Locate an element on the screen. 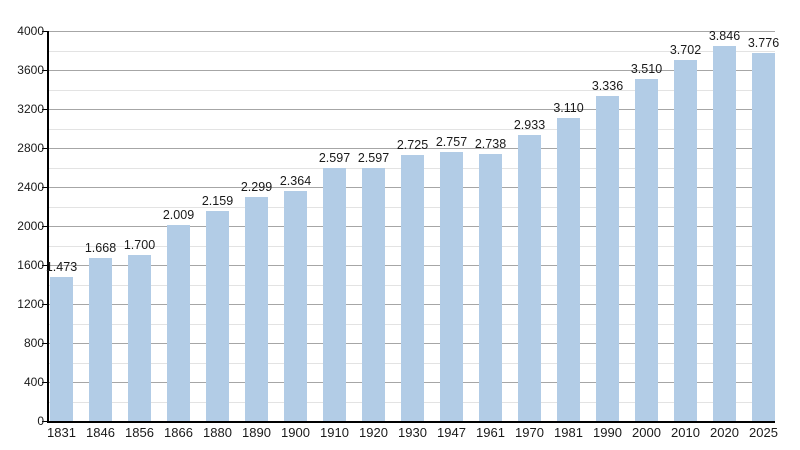  x-axis-label-text: 1981 is located at coordinates (568, 432).